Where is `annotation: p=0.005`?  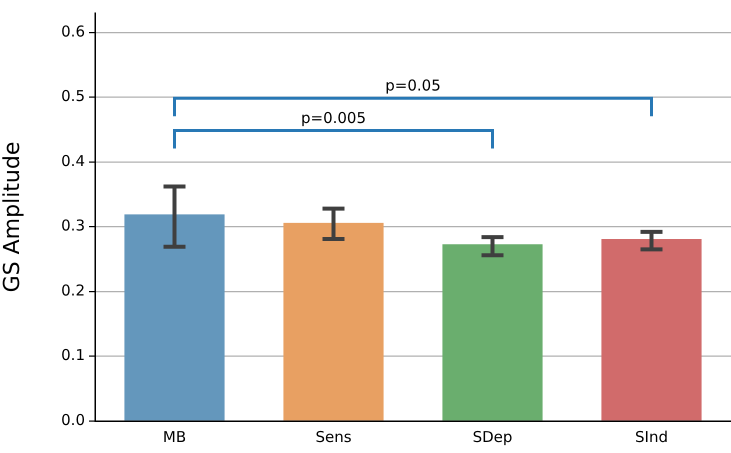
annotation: p=0.005 is located at coordinates (333, 117).